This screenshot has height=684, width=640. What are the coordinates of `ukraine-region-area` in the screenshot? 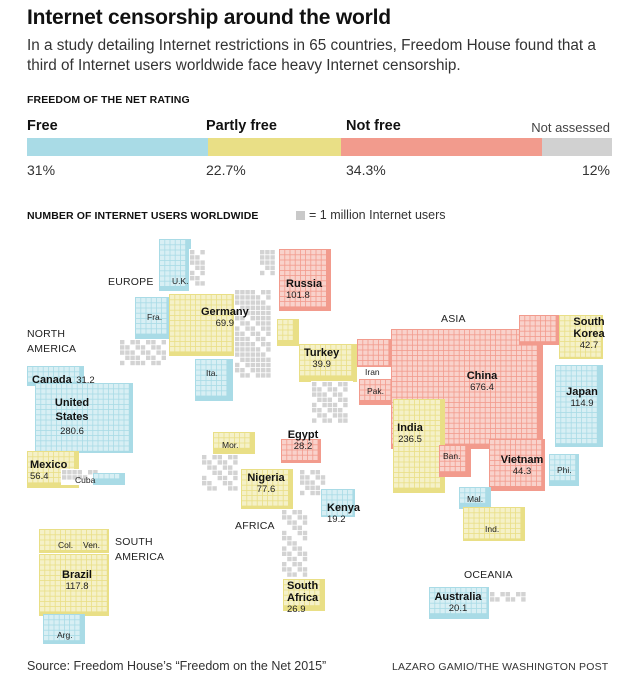 It's located at (288, 332).